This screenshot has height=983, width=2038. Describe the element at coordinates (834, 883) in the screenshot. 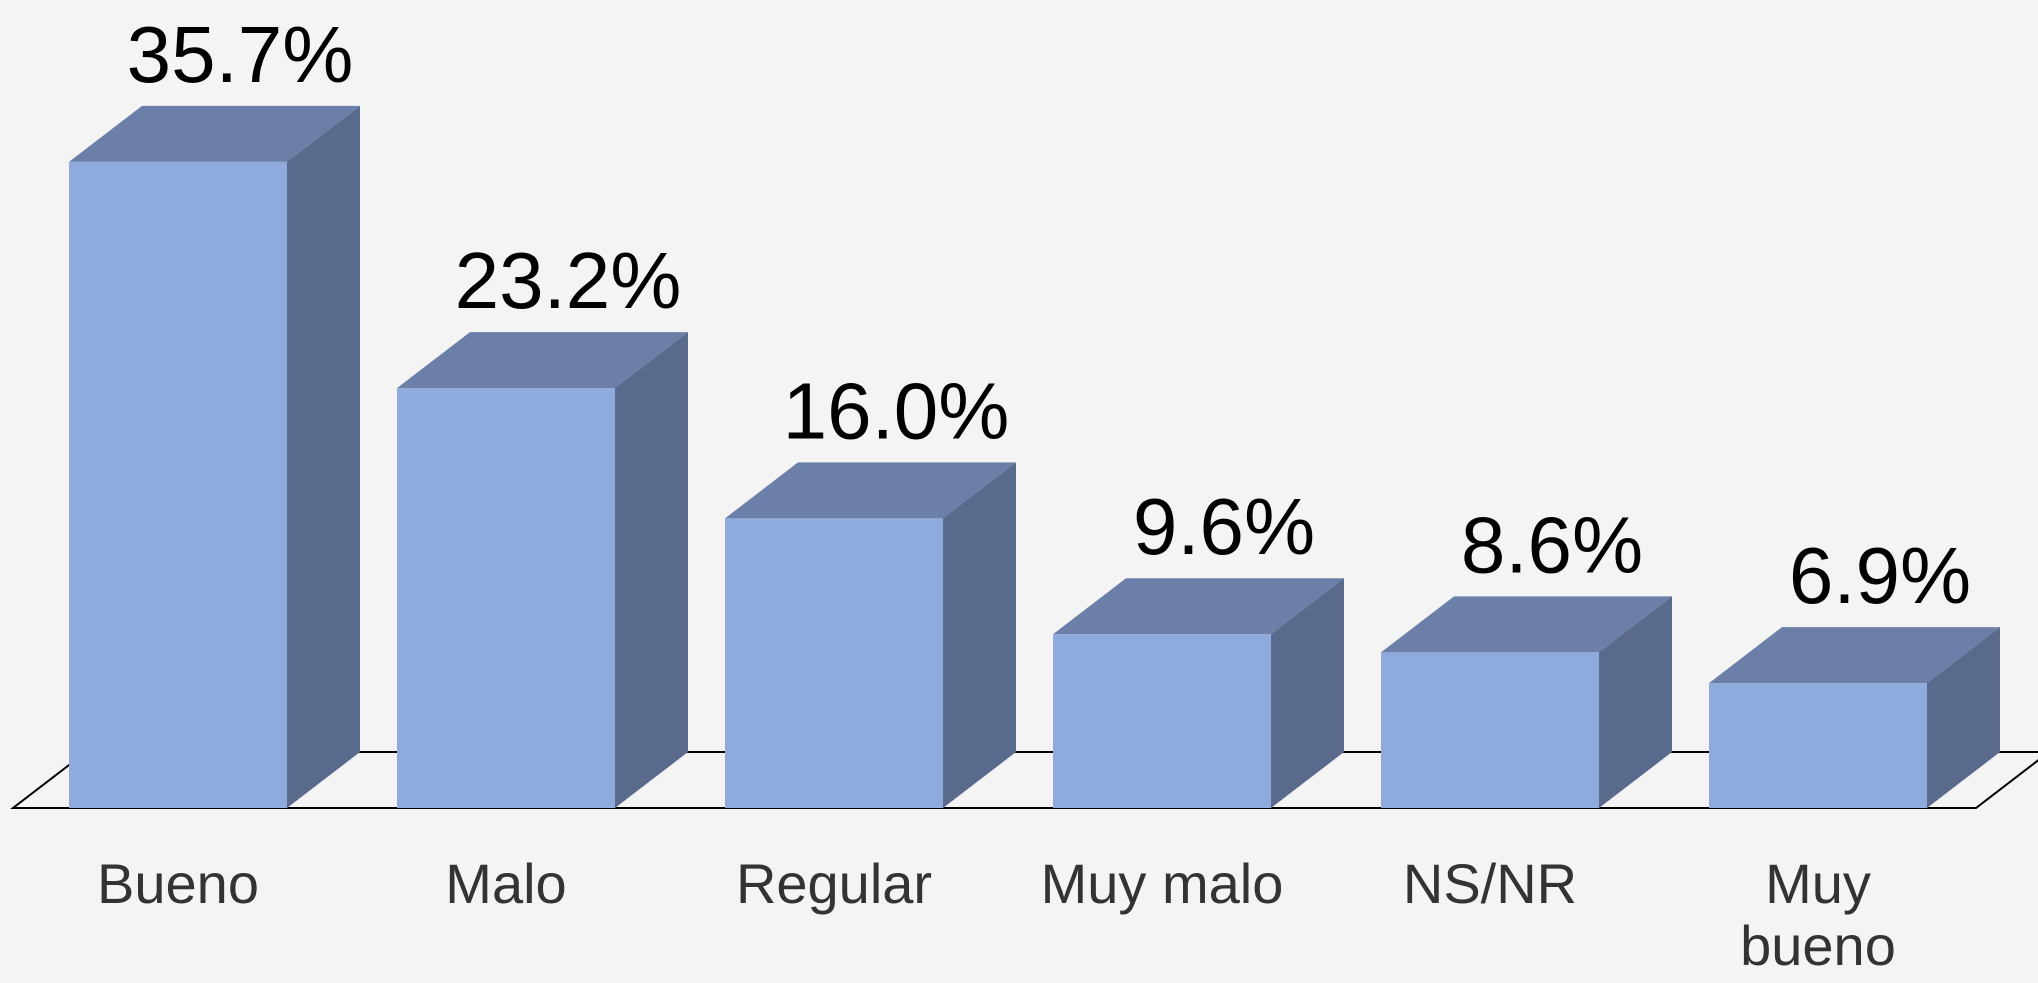

I see `x-tick-label: Regular` at that location.